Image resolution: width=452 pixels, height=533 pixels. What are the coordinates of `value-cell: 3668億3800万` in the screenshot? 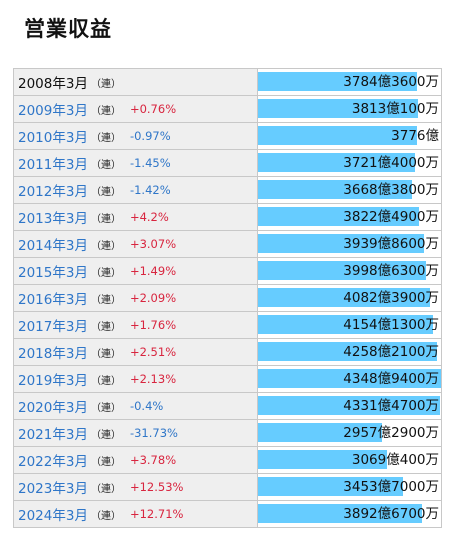 It's located at (349, 190).